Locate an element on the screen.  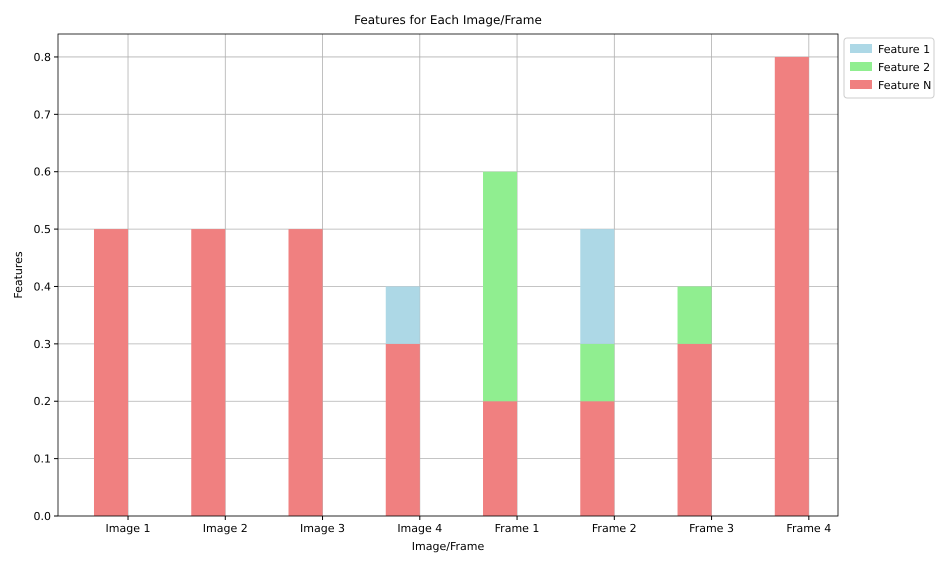
y-tick-label: 0.1 is located at coordinates (42, 459).